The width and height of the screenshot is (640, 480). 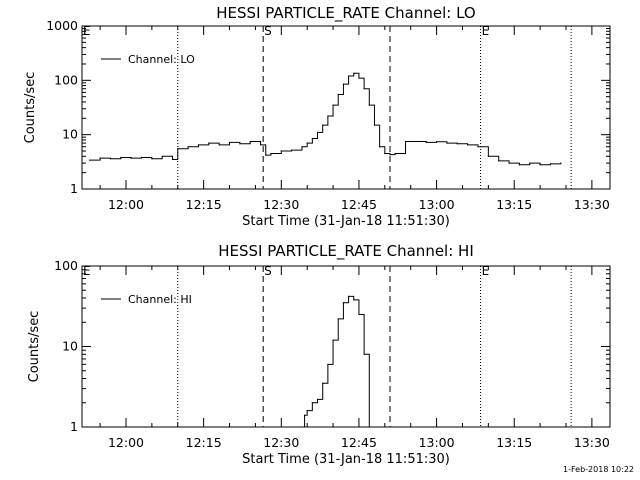 What do you see at coordinates (514, 204) in the screenshot?
I see `panel-1-x-tick-label: 13:15` at bounding box center [514, 204].